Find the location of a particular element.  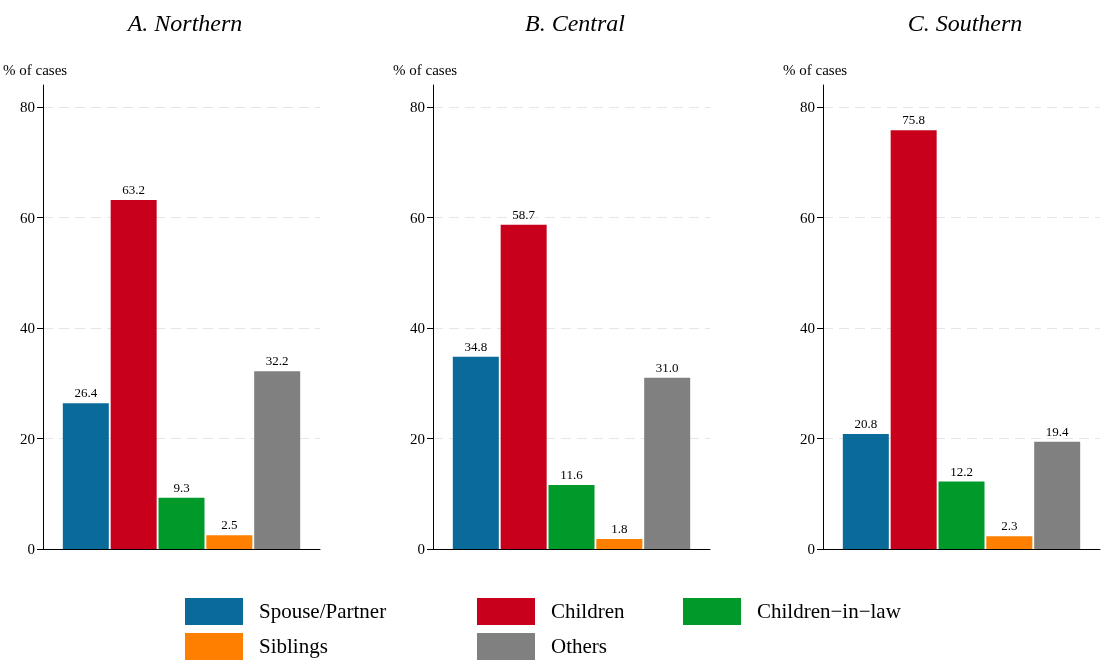

legend-label: Children is located at coordinates (588, 611).